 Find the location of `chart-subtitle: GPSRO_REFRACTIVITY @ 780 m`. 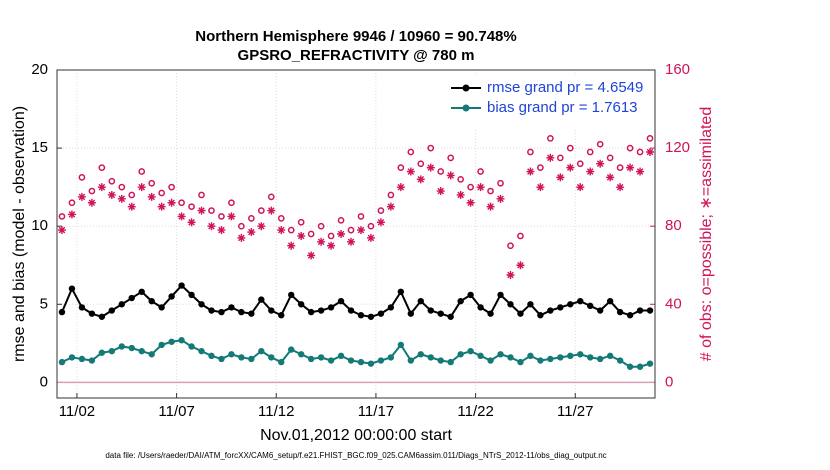

chart-subtitle: GPSRO_REFRACTIVITY @ 780 m is located at coordinates (356, 55).